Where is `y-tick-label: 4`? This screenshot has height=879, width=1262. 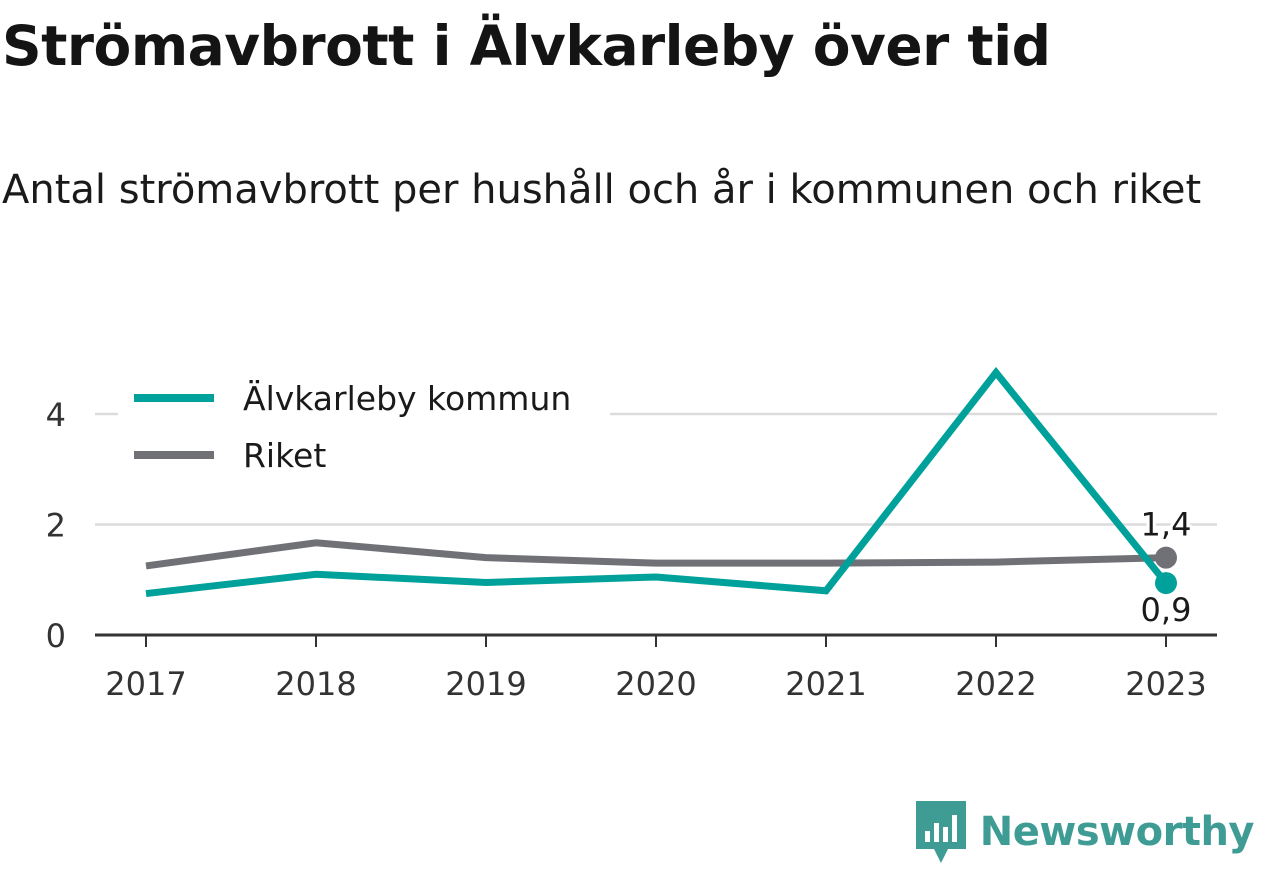
y-tick-label: 4 is located at coordinates (56, 415).